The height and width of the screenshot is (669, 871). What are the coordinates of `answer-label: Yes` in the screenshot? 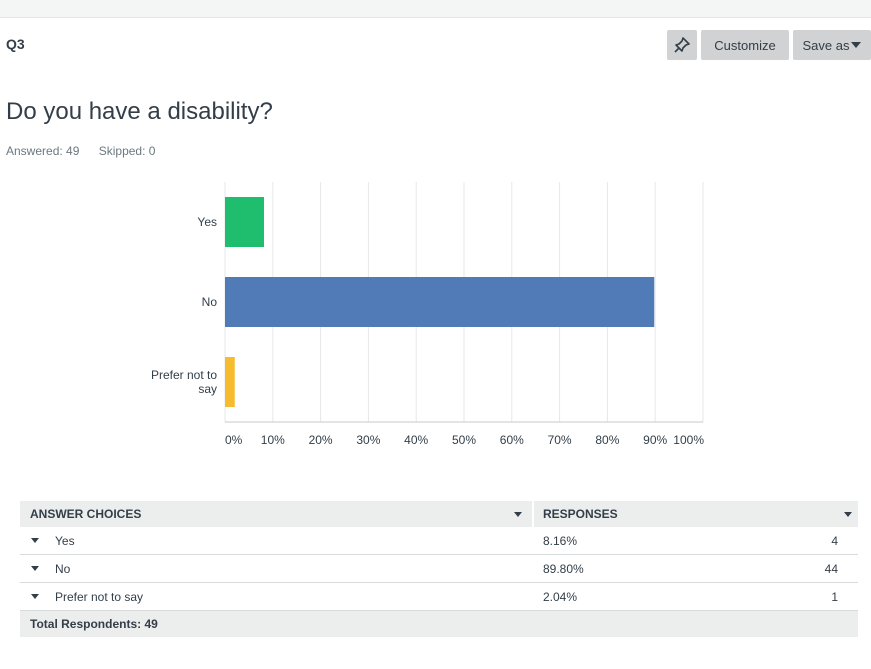 It's located at (65, 540).